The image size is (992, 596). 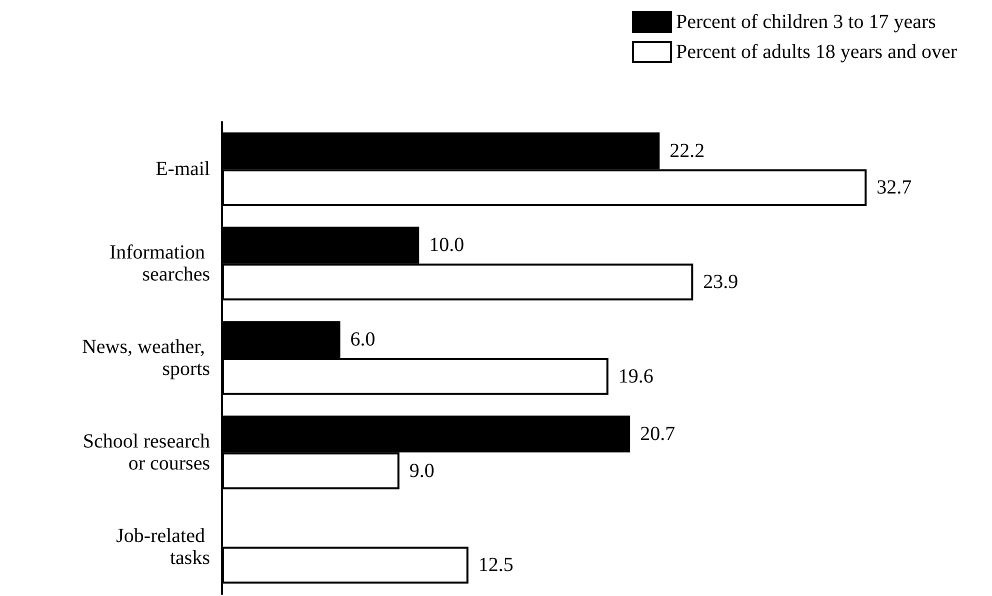 What do you see at coordinates (817, 52) in the screenshot?
I see `legend-label: Percent of adults 18 years and over` at bounding box center [817, 52].